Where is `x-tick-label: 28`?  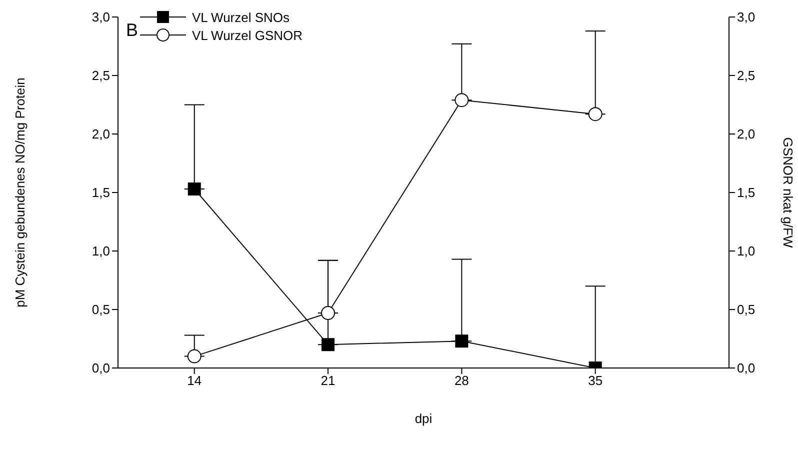
x-tick-label: 28 is located at coordinates (461, 380).